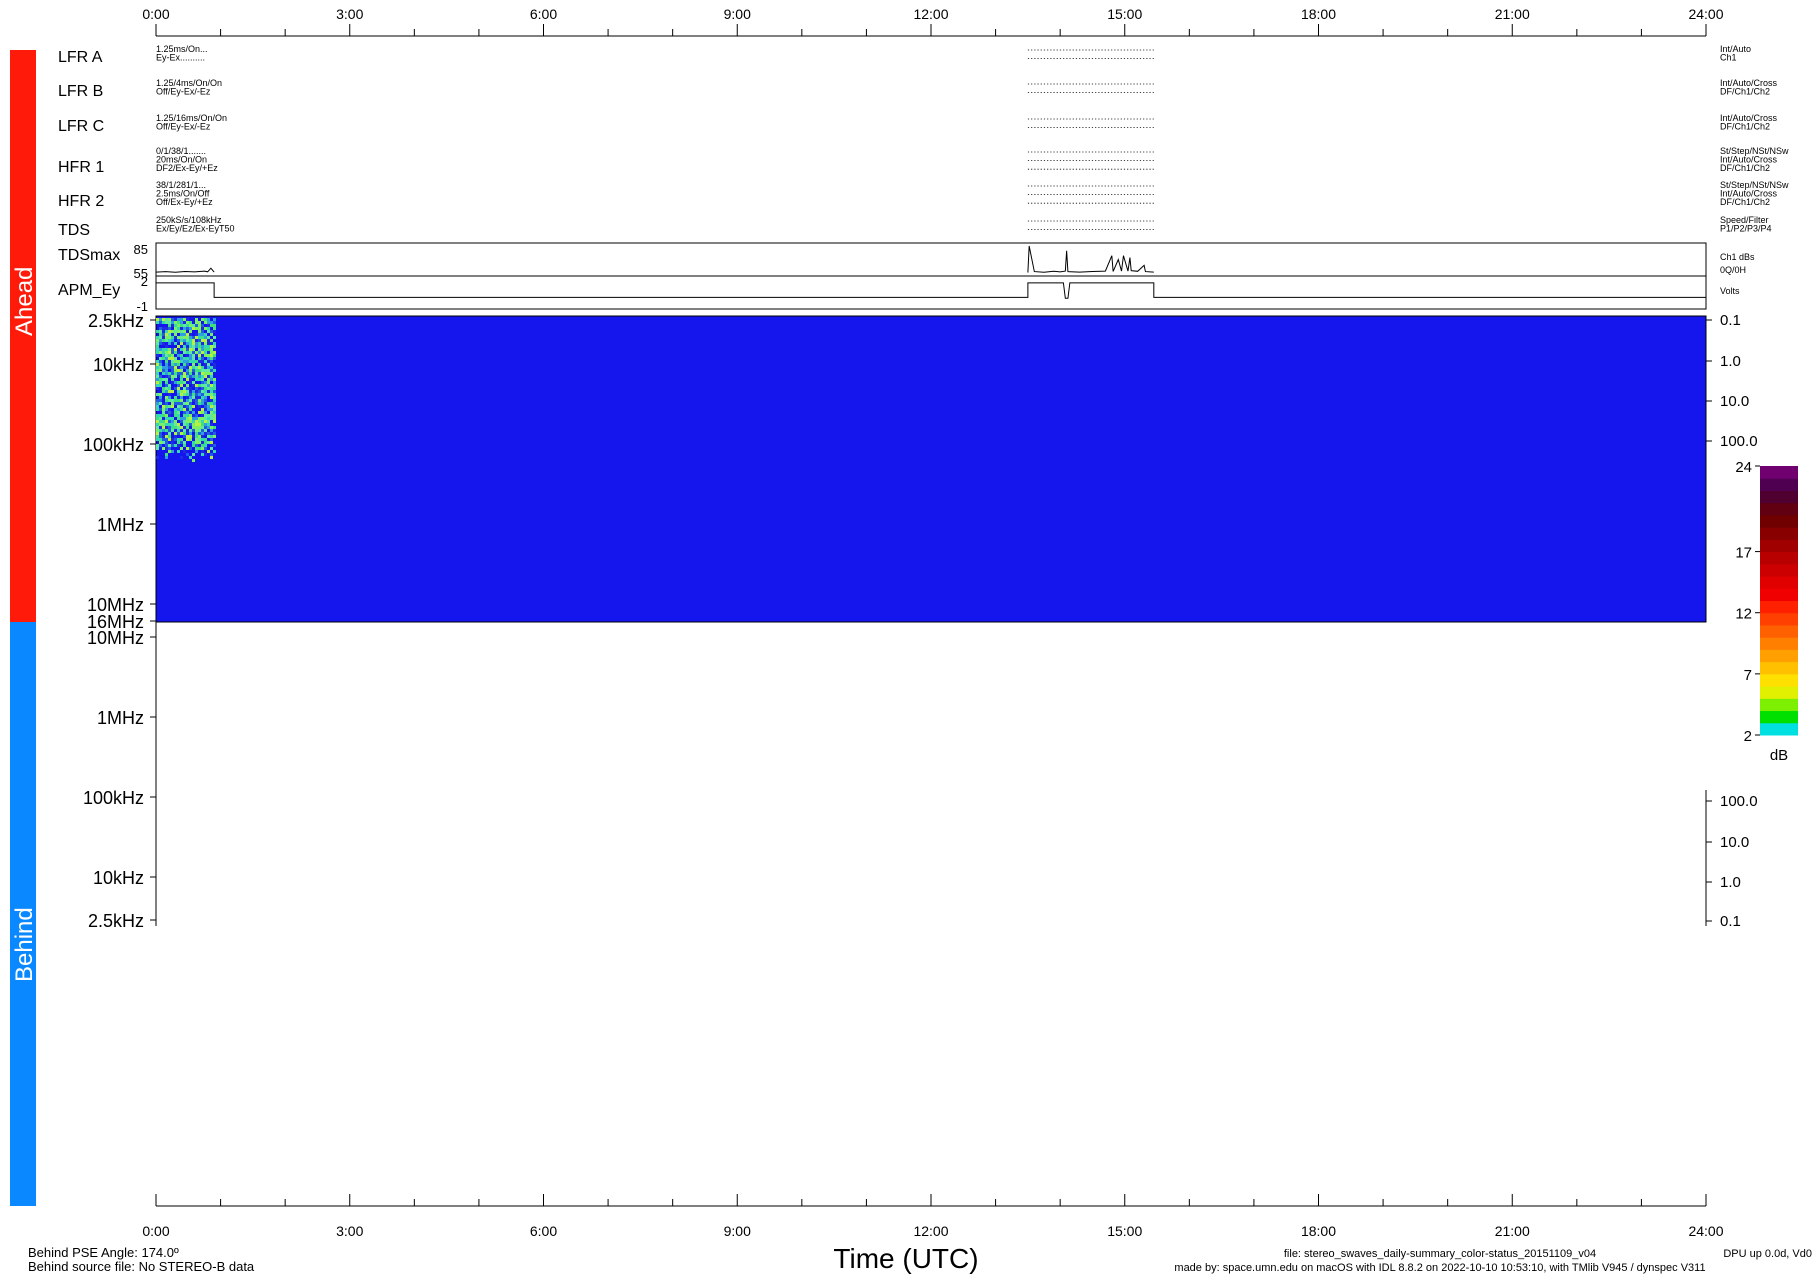 This screenshot has width=1816, height=1277. I want to click on db-colorbar: 24 17 12 7 2 dB, so click(1766, 611).